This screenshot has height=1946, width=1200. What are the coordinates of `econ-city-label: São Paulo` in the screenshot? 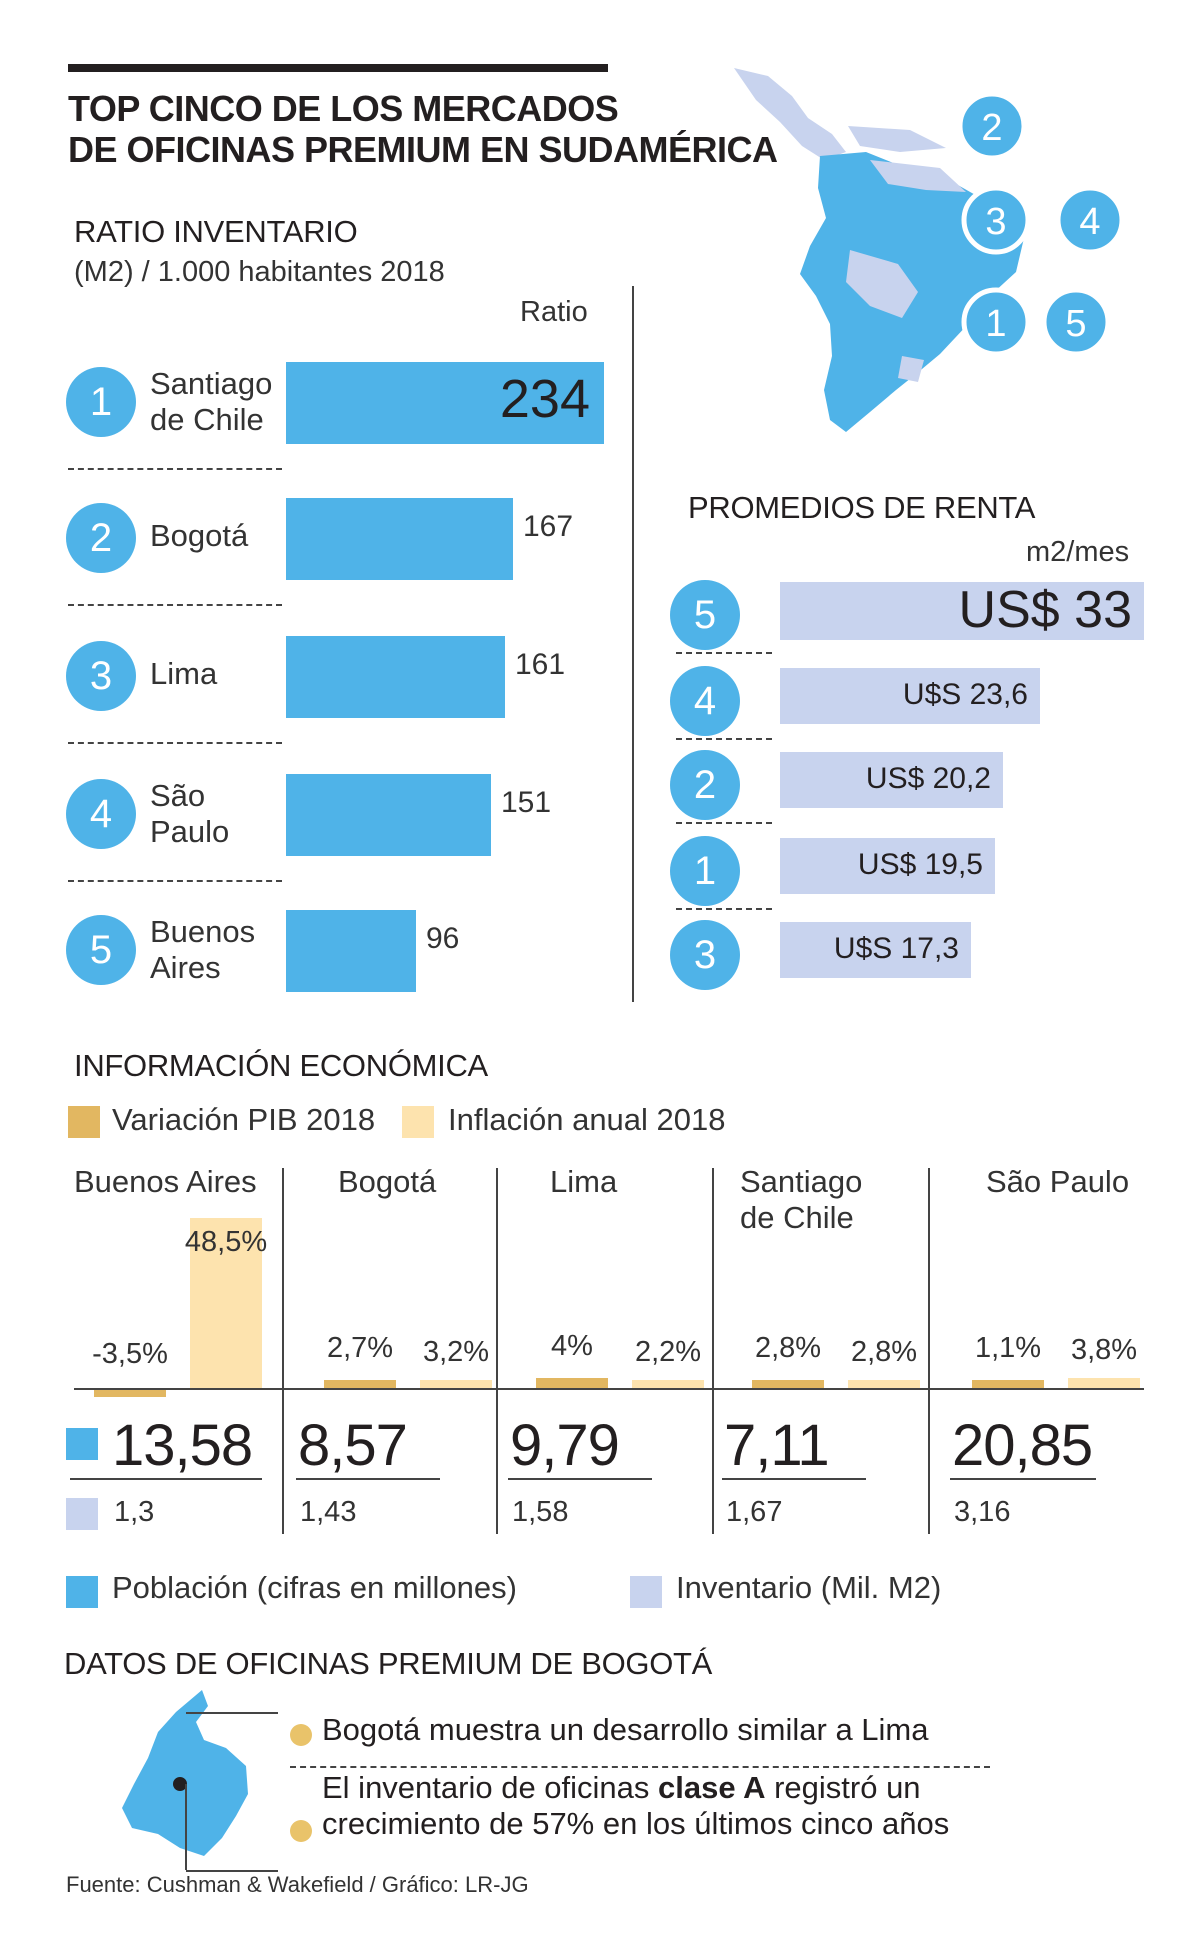 It's located at (1057, 1182).